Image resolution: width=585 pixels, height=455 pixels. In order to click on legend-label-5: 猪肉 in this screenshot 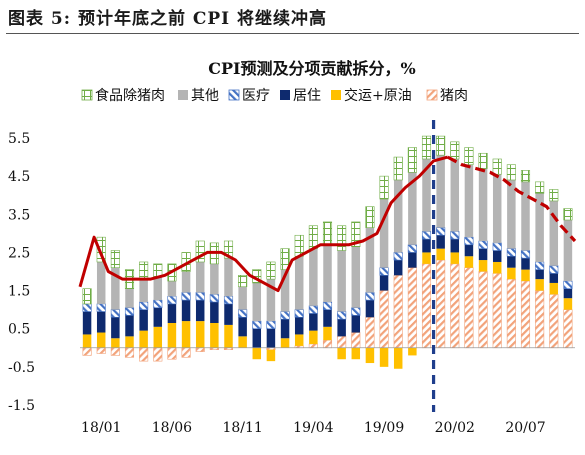, I will do `click(454, 96)`.